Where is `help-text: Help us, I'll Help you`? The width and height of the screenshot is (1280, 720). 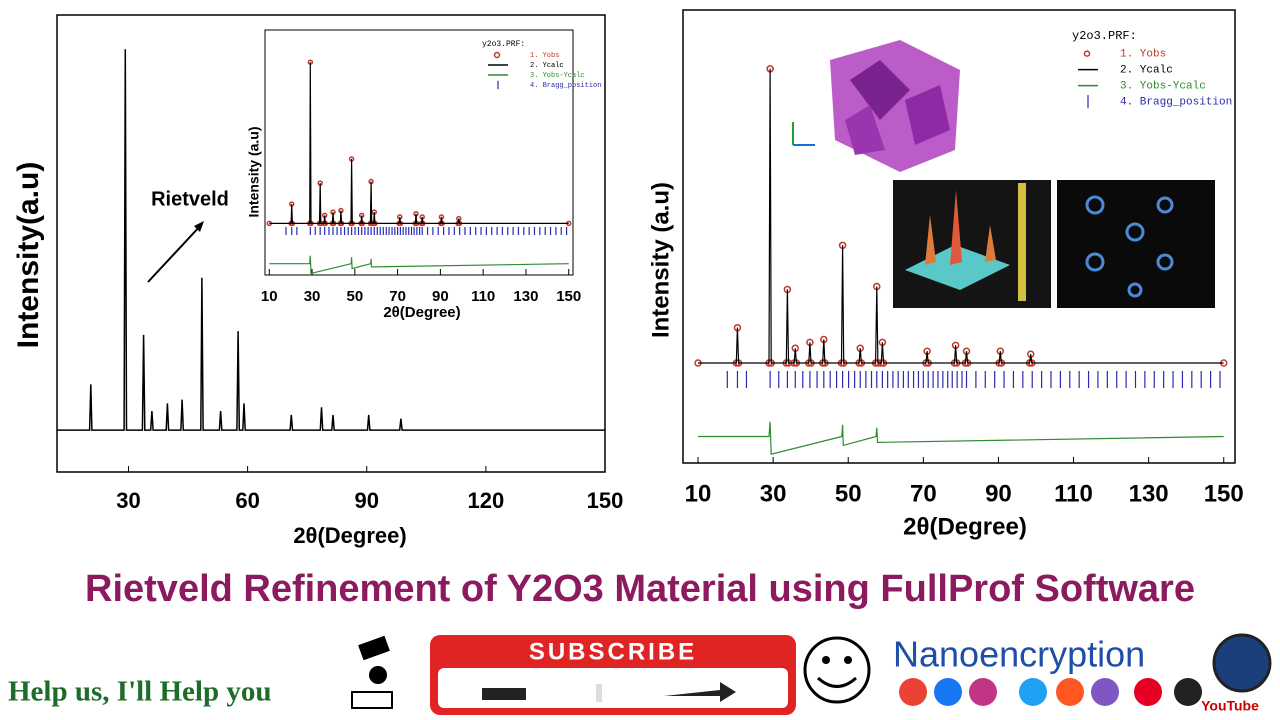
help-text: Help us, I'll Help you is located at coordinates (139, 692).